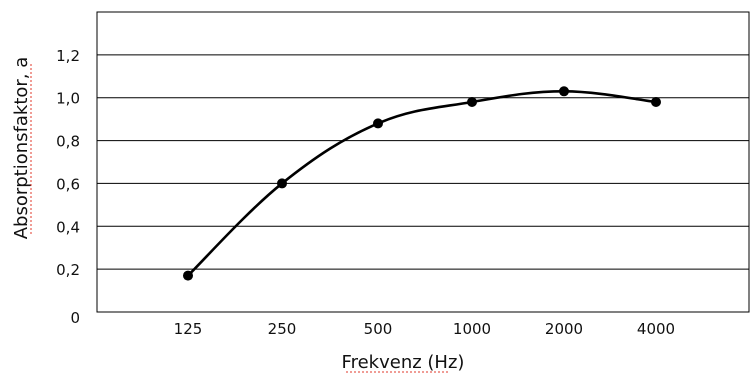 Image resolution: width=752 pixels, height=376 pixels. Describe the element at coordinates (403, 362) in the screenshot. I see `x-axis-label: Frekvenz (Hz)` at that location.